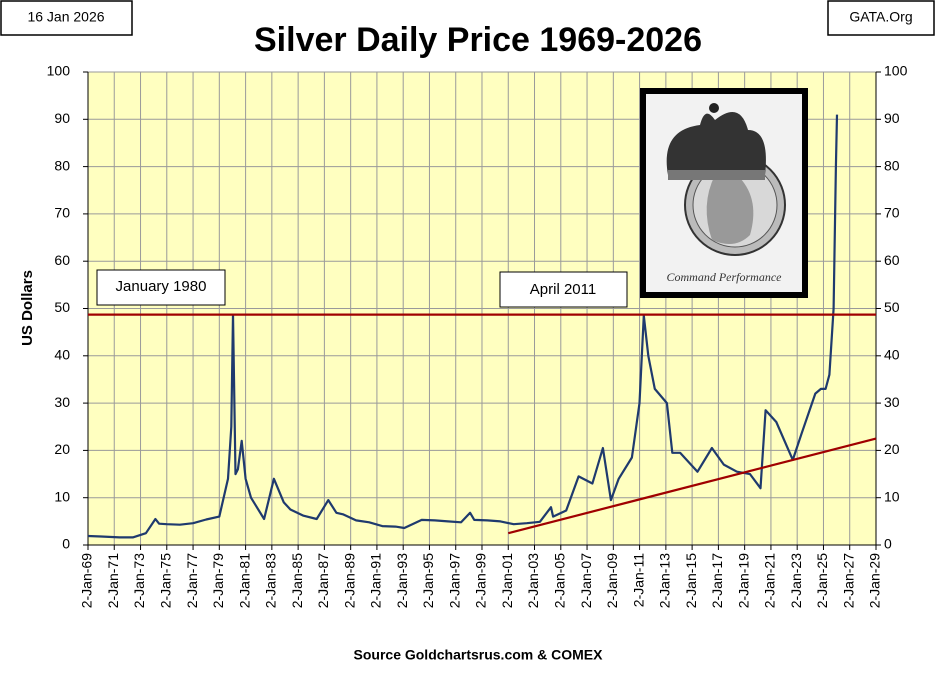  I want to click on x-tick-label: 2-Jan-11, so click(638, 580).